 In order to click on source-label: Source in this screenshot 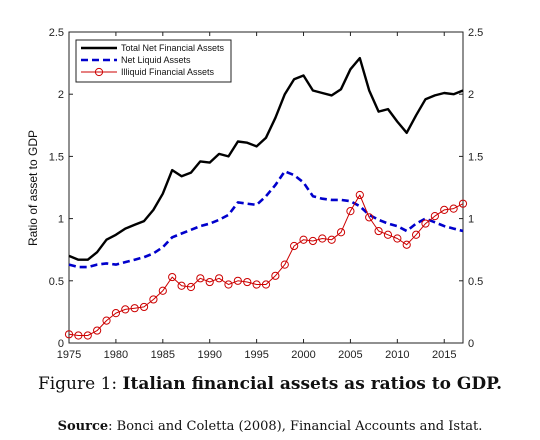, I will do `click(83, 426)`.